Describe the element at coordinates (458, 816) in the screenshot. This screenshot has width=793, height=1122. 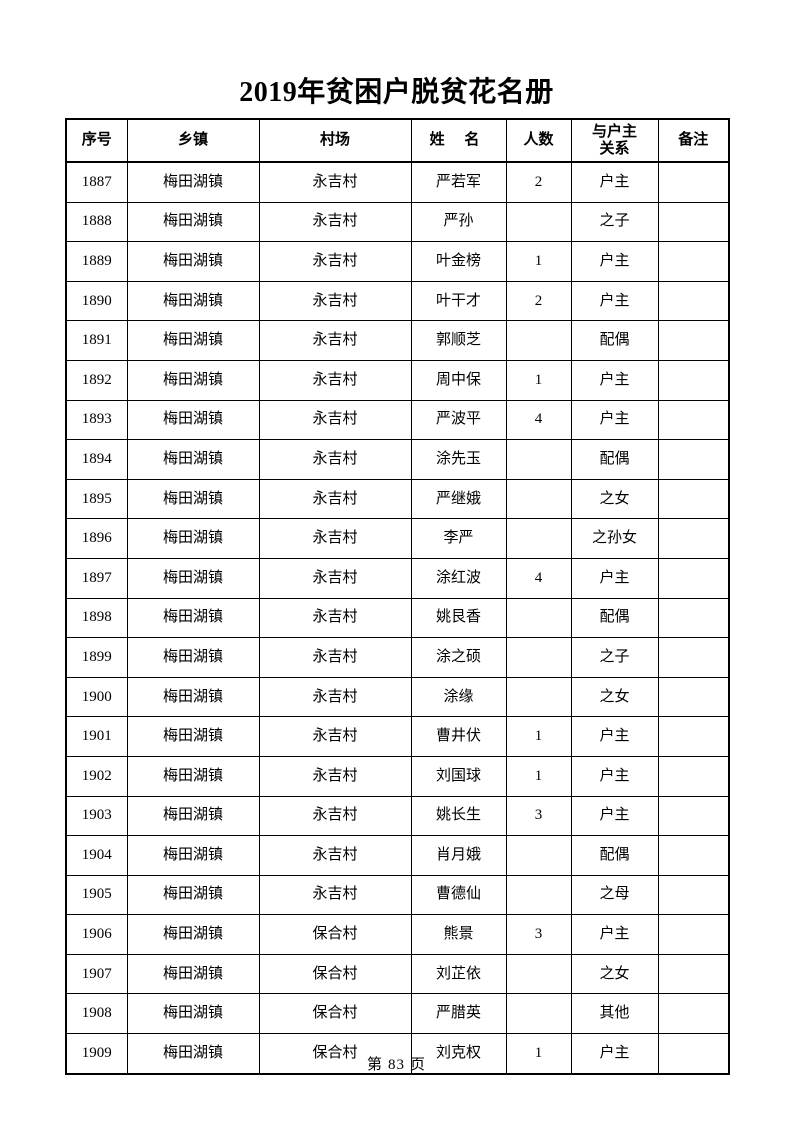
I see `cell-name: 姚长生` at that location.